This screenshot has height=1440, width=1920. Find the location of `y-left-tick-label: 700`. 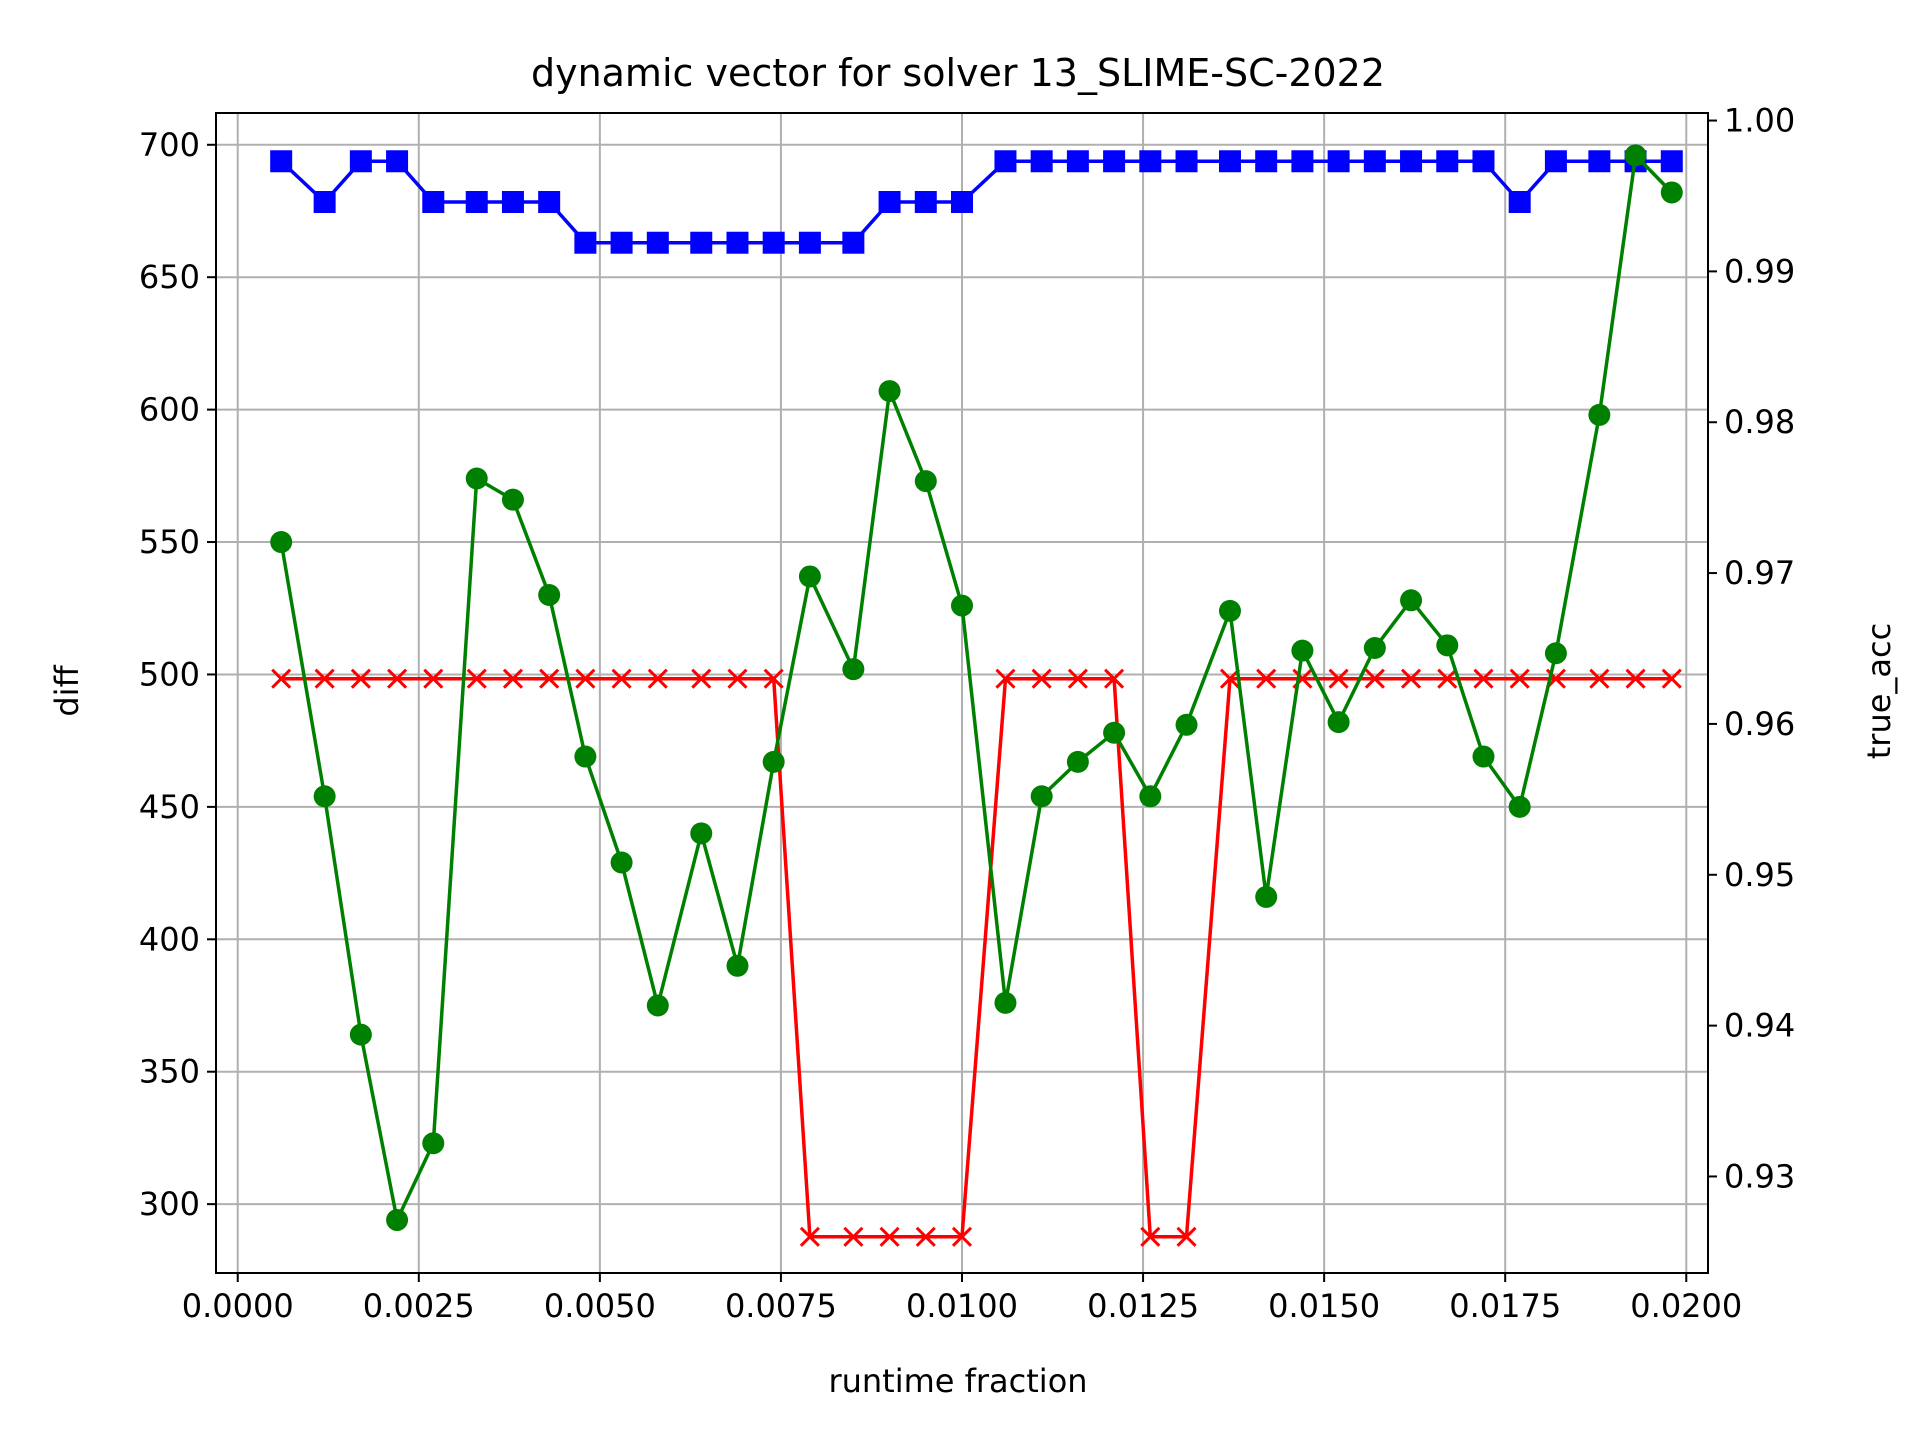

y-left-tick-label: 700 is located at coordinates (169, 145).